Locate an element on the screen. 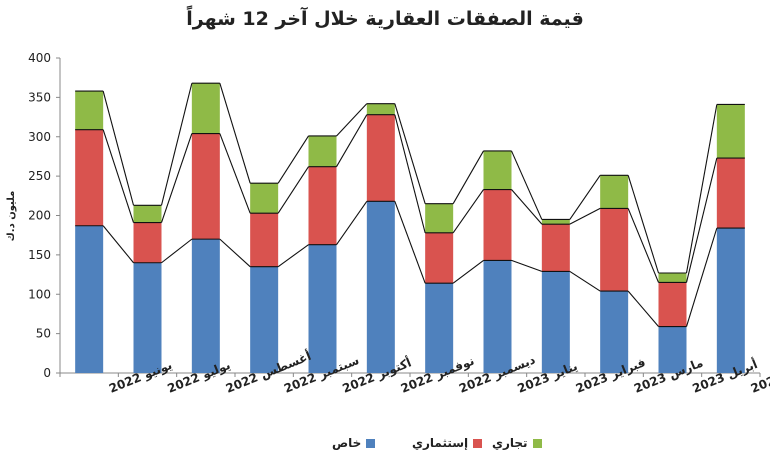 This screenshot has height=470, width=770. legend-item: تجاري is located at coordinates (517, 443).